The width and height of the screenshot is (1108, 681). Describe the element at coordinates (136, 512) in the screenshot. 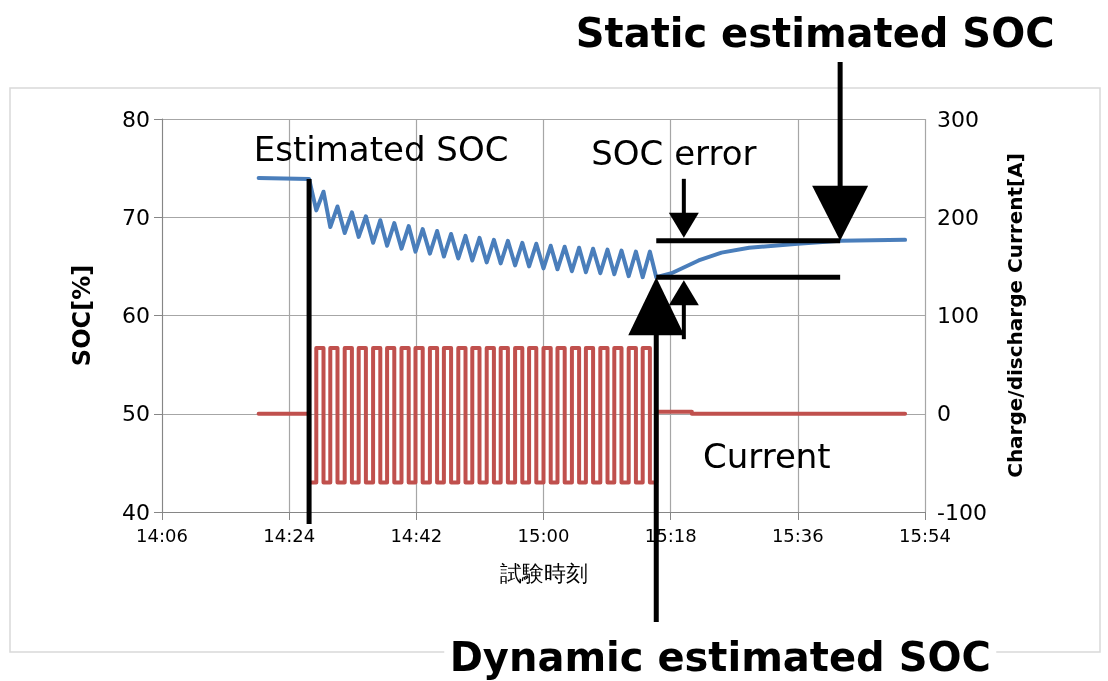

I see `y-tick-label: 40` at that location.